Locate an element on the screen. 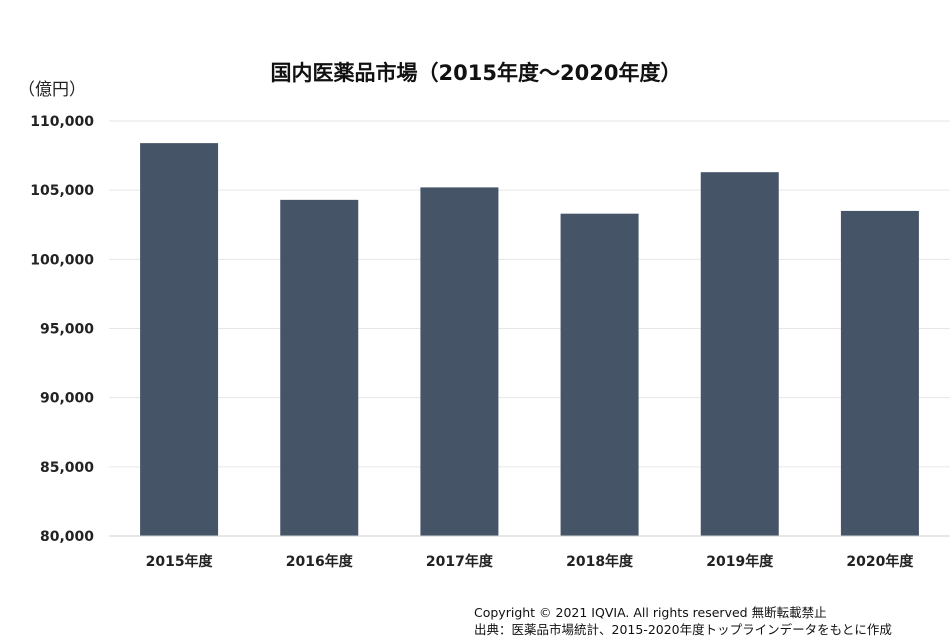 The image size is (952, 642). bar-2017年度 is located at coordinates (459, 361).